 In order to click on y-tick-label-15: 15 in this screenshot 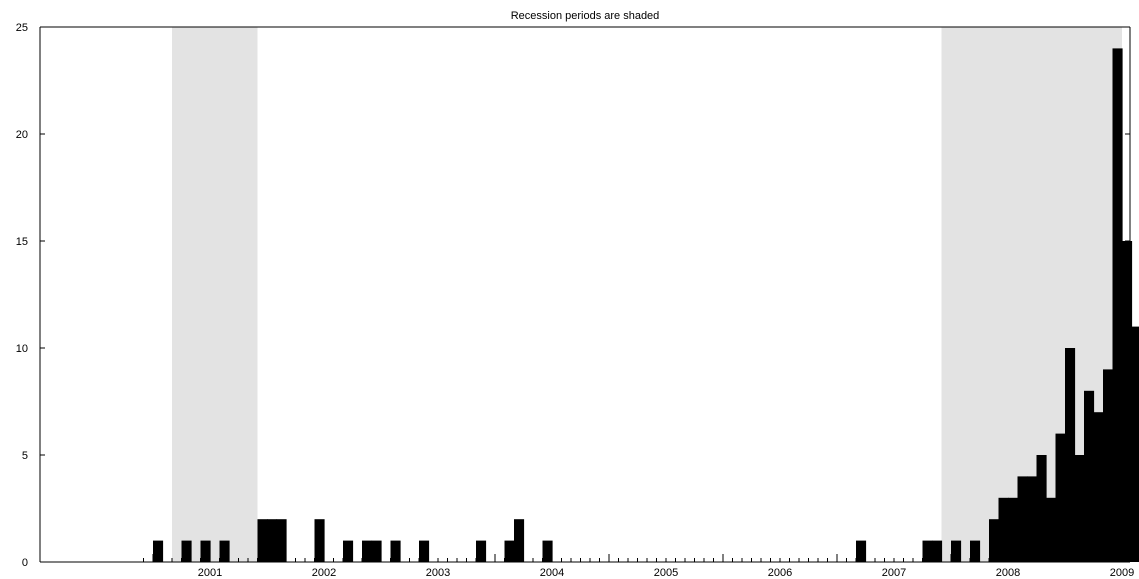, I will do `click(22, 242)`.